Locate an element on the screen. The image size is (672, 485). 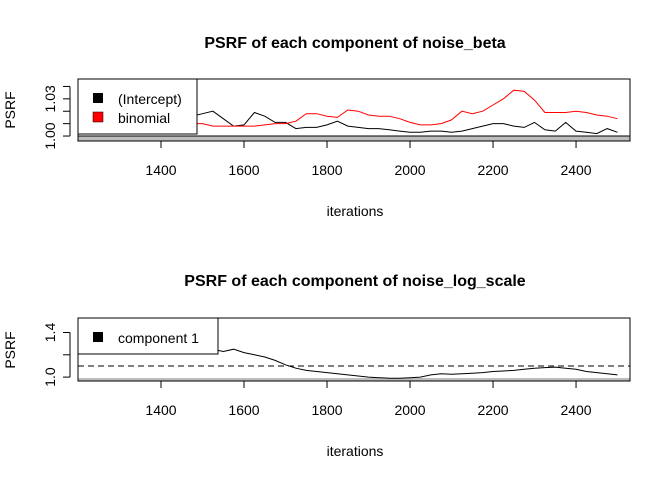
legend-label-component-1: component 1 is located at coordinates (158, 338).